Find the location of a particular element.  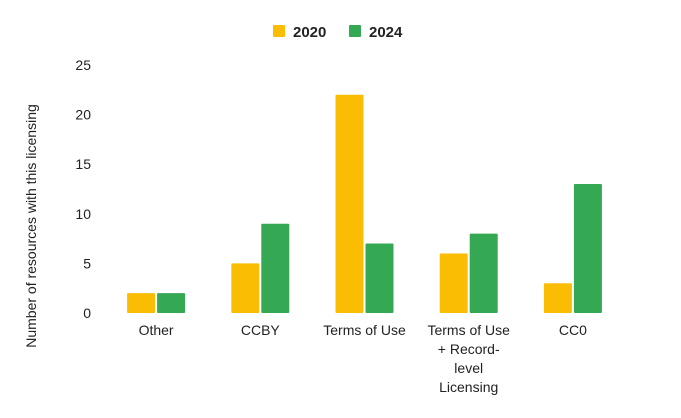

y-tick-label: 5 is located at coordinates (87, 263).